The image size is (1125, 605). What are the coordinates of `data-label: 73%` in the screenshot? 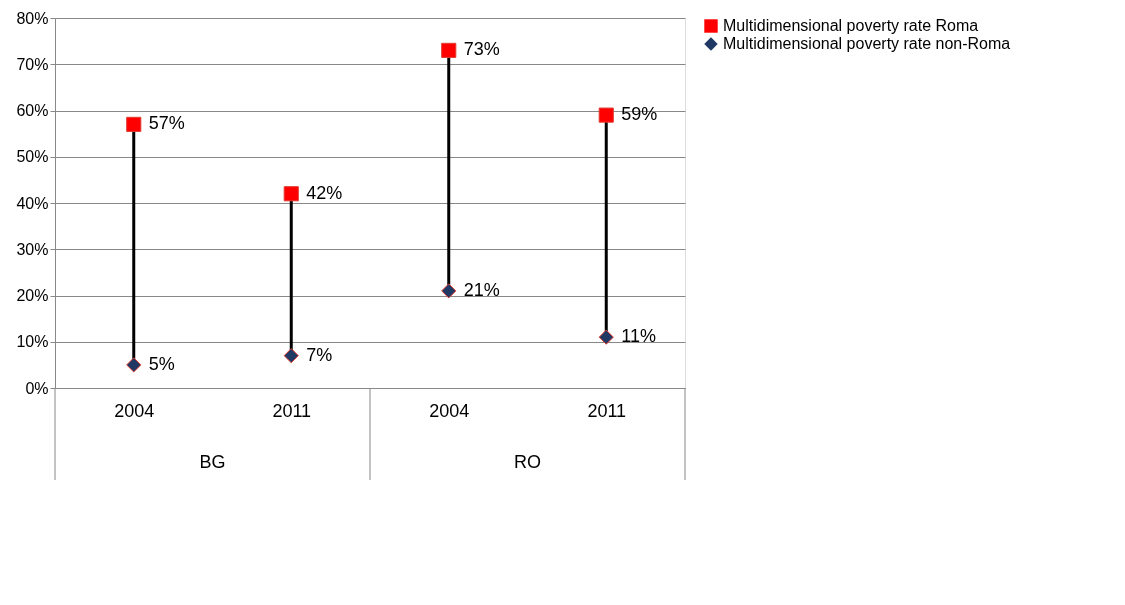 It's located at (481, 49).